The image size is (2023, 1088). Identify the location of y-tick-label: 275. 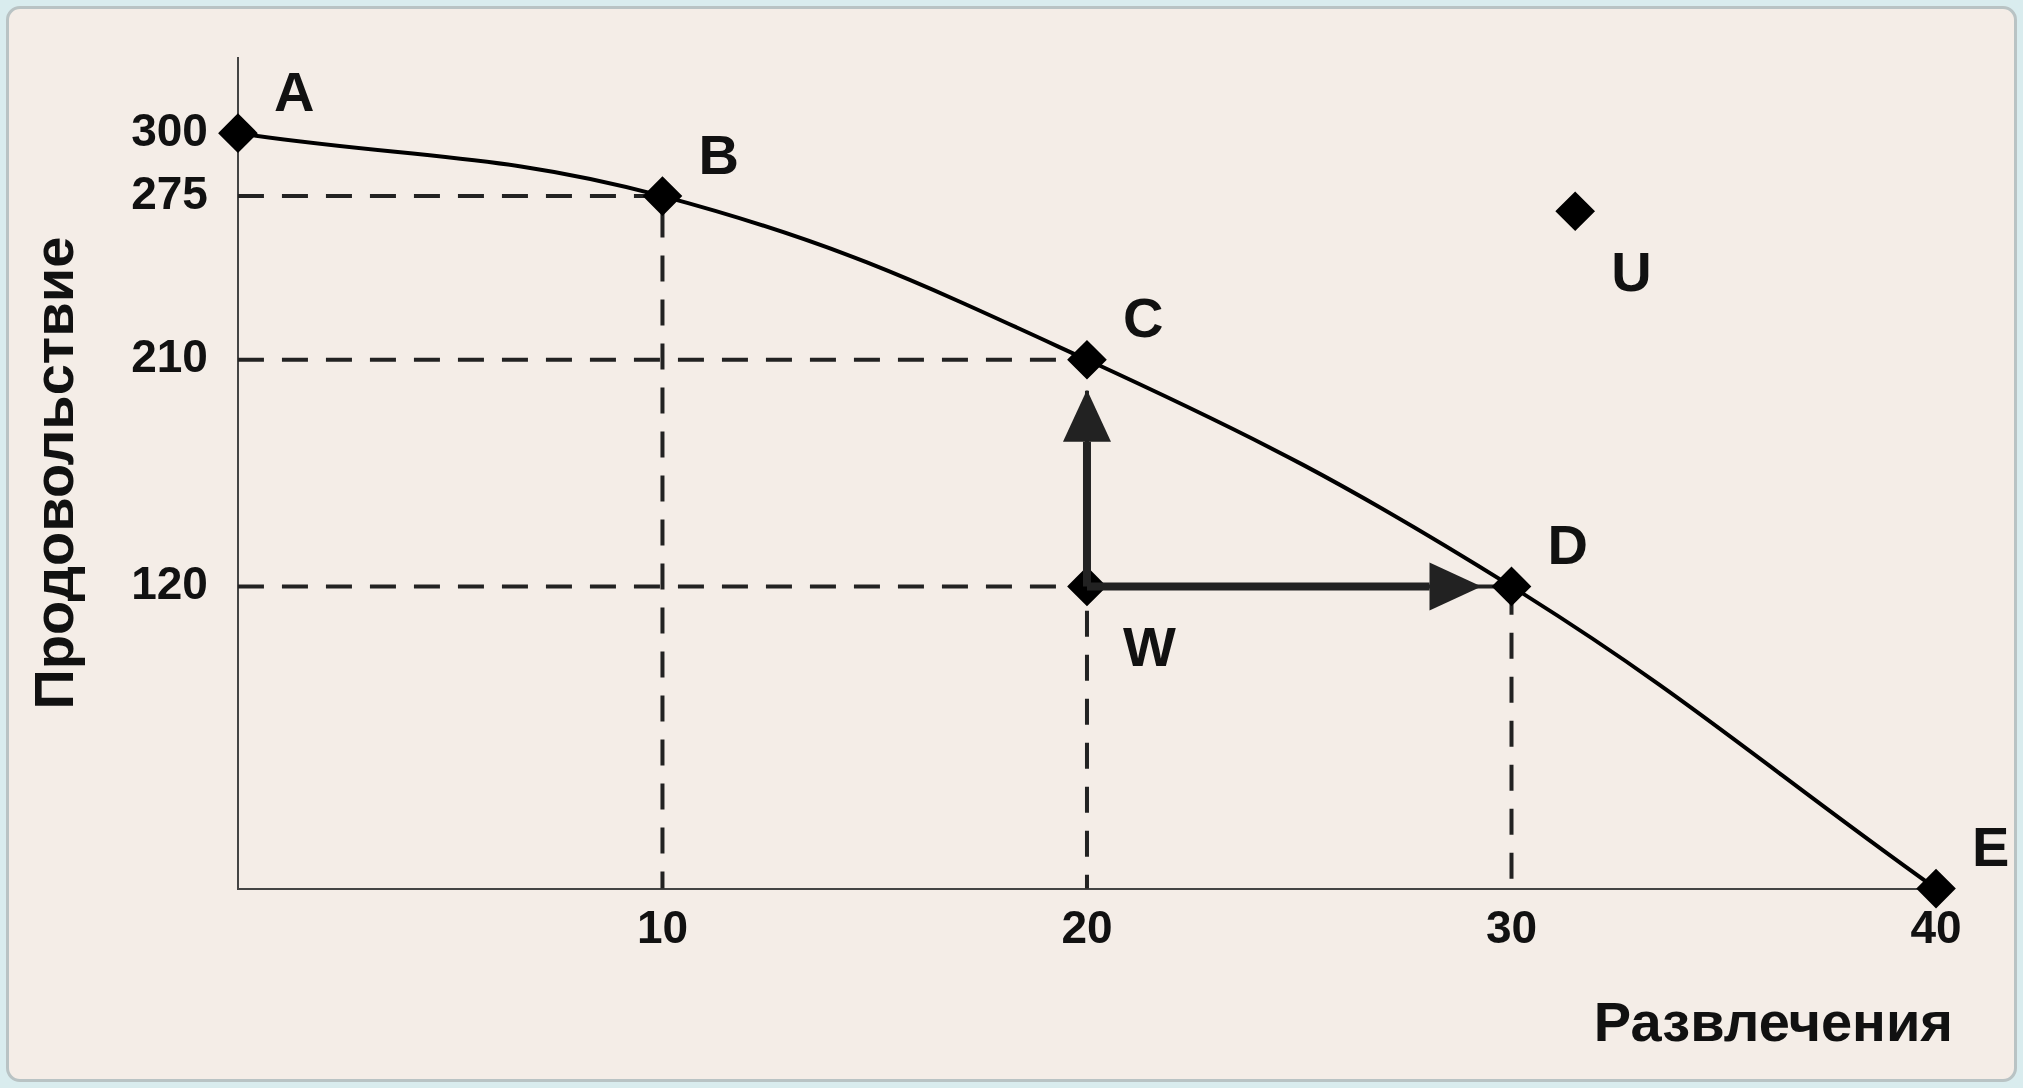
(169, 192).